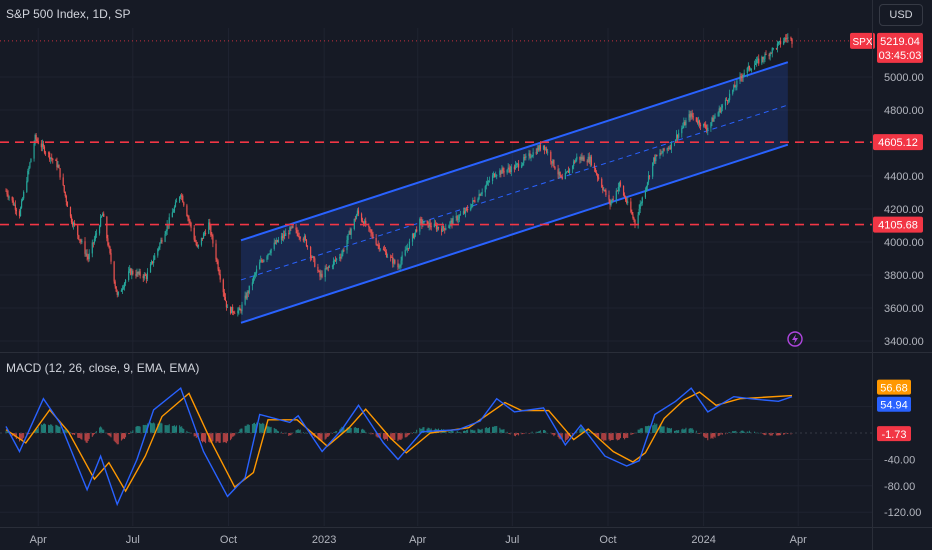 The width and height of the screenshot is (932, 550). I want to click on time-axis: Apr Jul Oct 2023 Apr Jul Oct 2024 Apr, so click(418, 540).